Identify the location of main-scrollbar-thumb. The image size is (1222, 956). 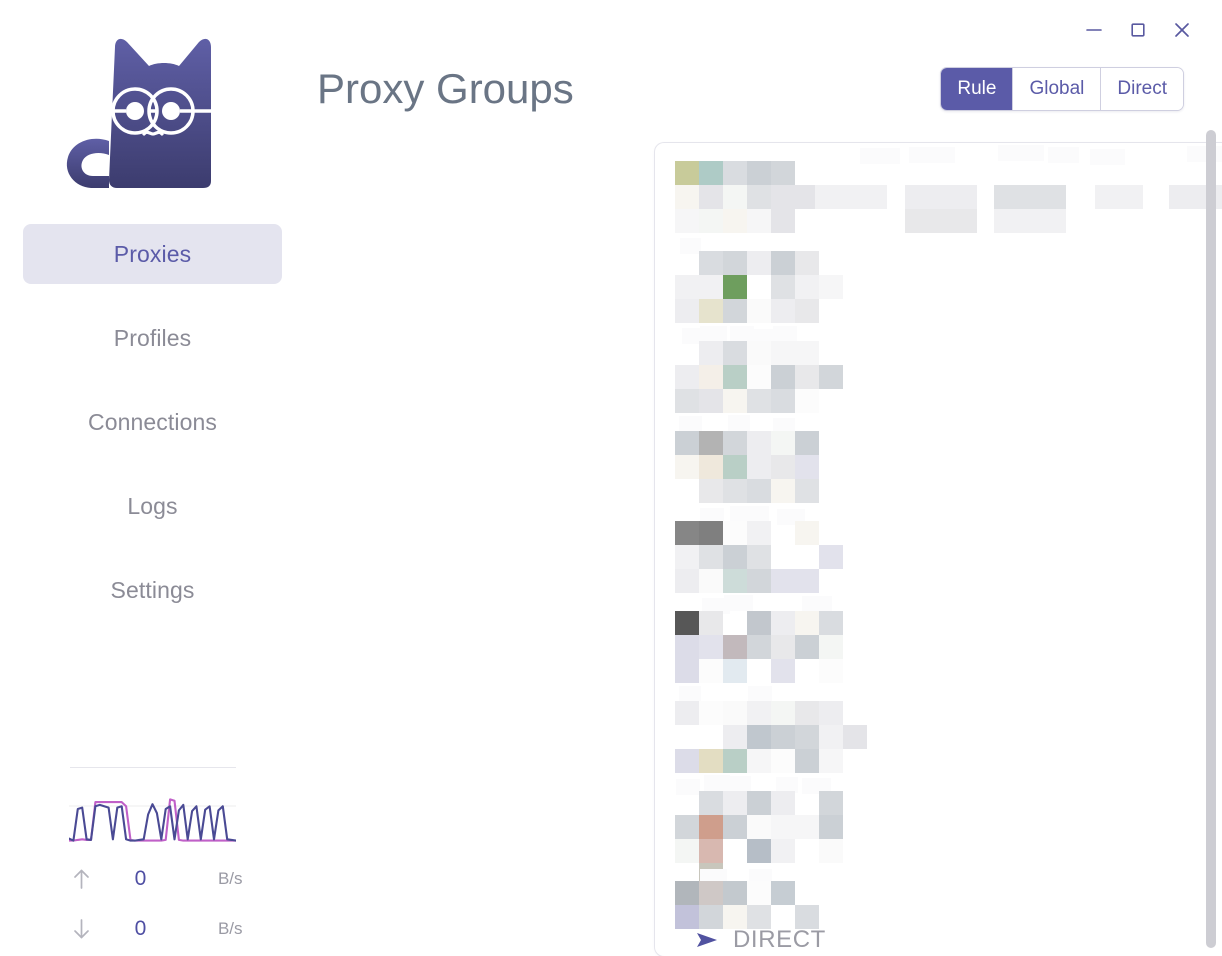
(1211, 539).